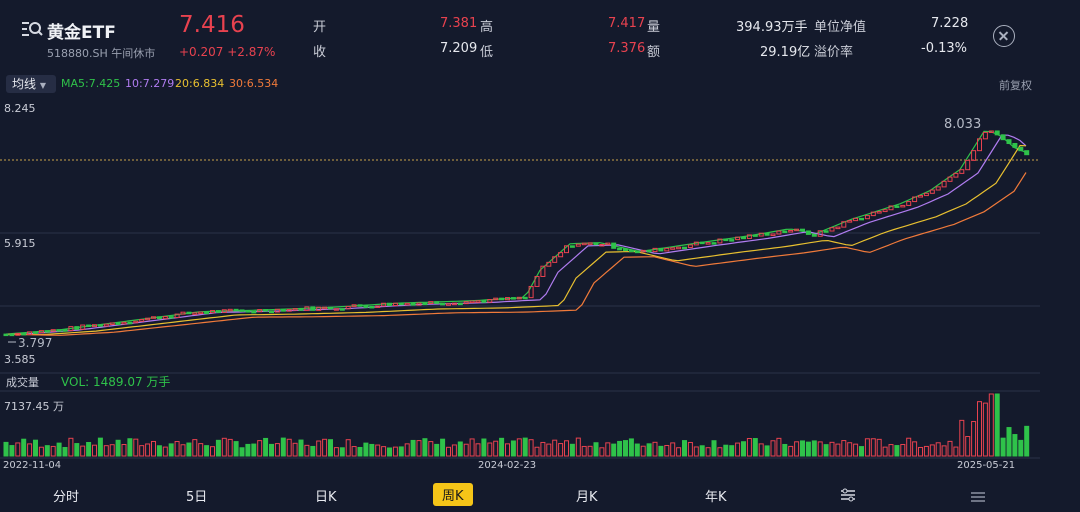 The height and width of the screenshot is (512, 1080). What do you see at coordinates (459, 23) in the screenshot?
I see `open-value: 7.381` at bounding box center [459, 23].